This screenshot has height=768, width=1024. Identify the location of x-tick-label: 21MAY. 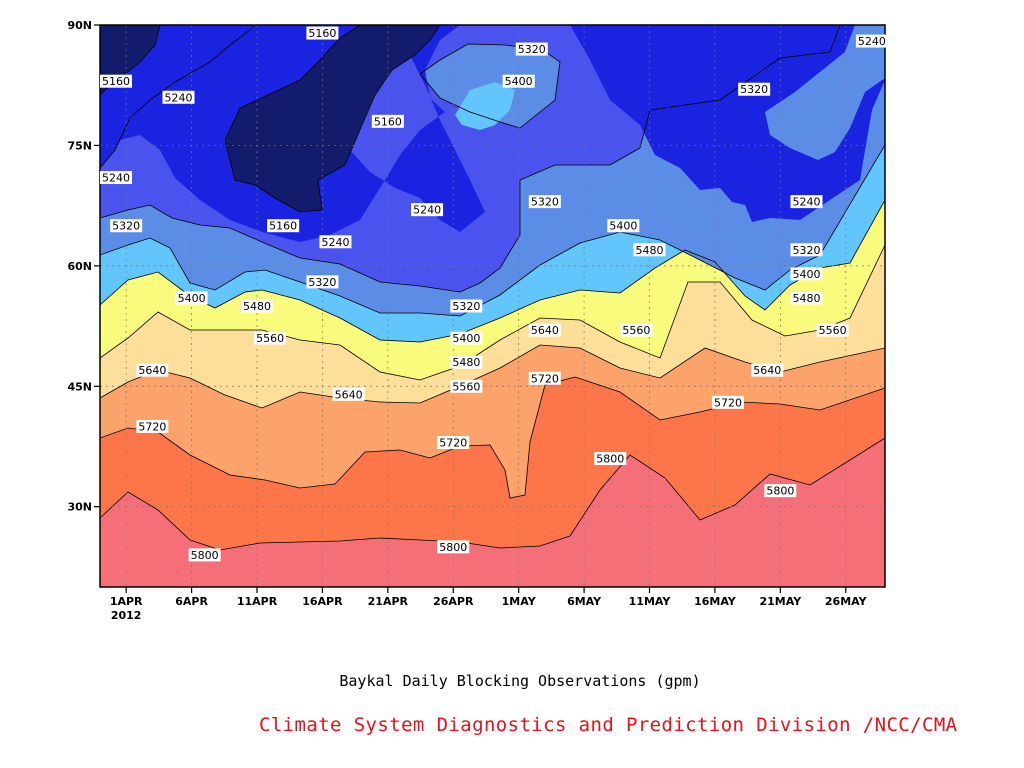
(780, 601).